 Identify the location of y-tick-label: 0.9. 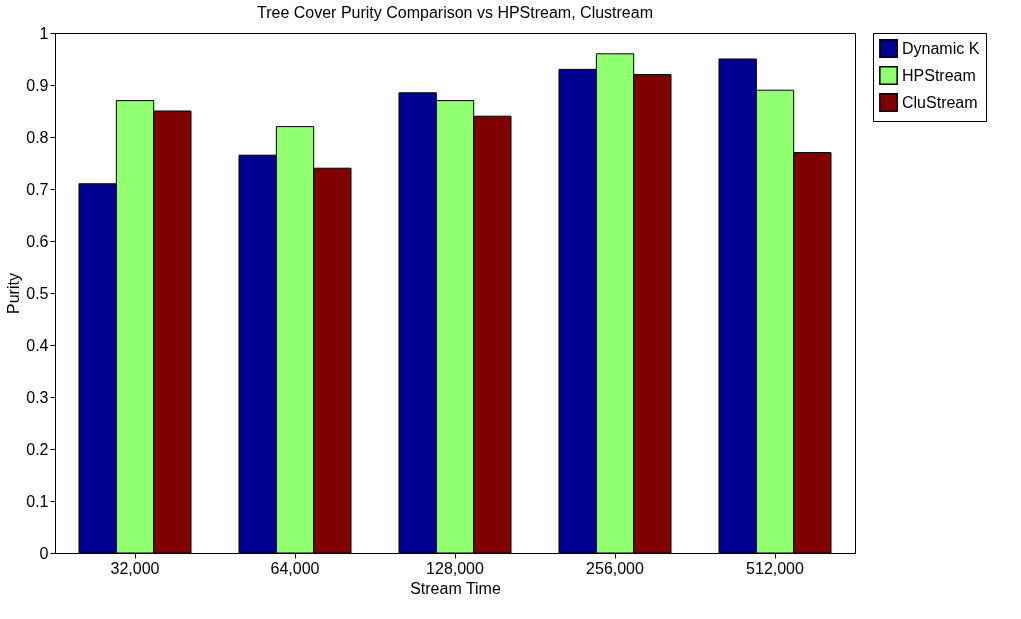
(37, 85).